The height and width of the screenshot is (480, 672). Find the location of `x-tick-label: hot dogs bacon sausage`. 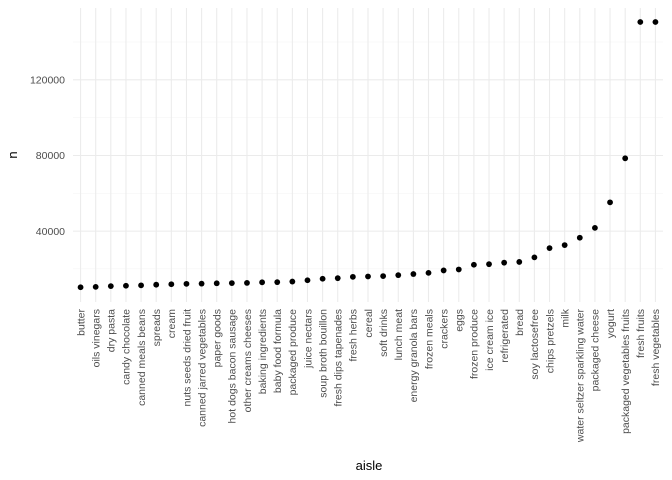

x-tick-label: hot dogs bacon sausage is located at coordinates (233, 366).